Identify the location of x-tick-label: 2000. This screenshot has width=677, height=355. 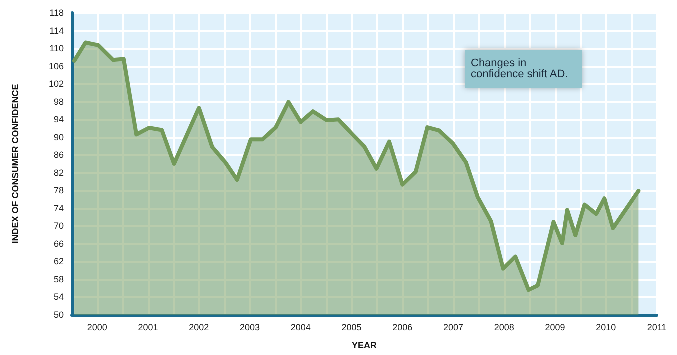
(97, 327).